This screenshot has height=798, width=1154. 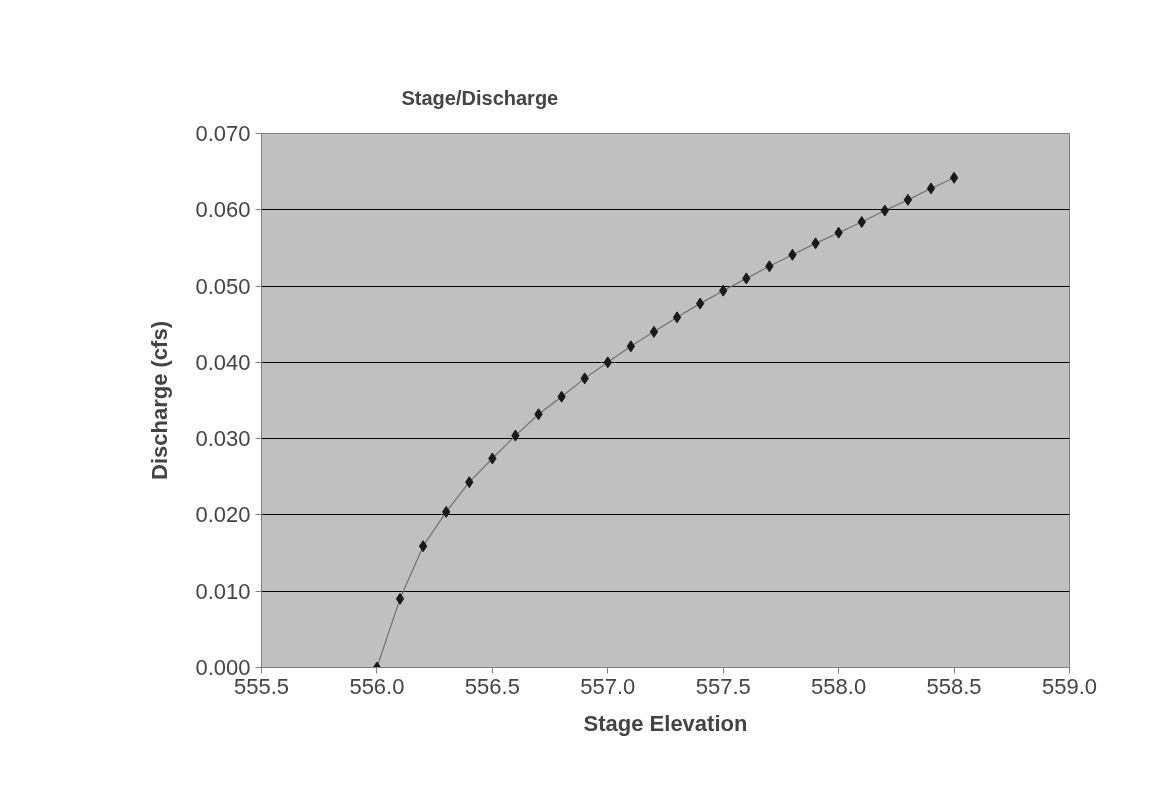 I want to click on x-axis-title: Stage Elevation, so click(x=665, y=723).